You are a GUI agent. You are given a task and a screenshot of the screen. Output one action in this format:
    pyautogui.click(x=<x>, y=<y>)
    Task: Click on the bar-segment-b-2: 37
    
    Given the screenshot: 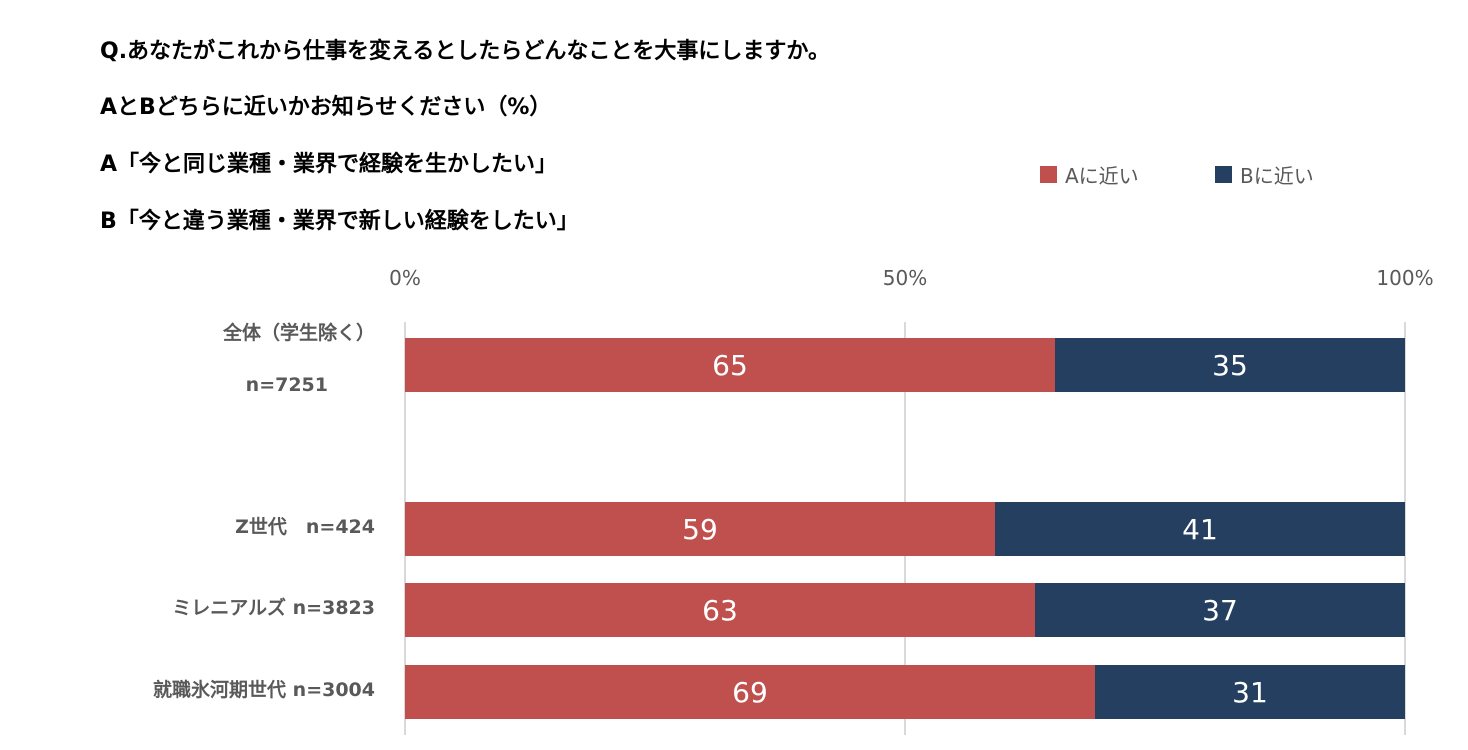 What is the action you would take?
    pyautogui.click(x=1220, y=610)
    